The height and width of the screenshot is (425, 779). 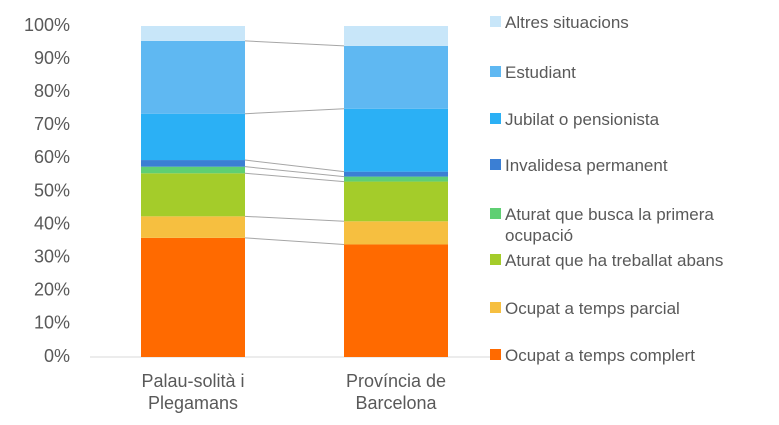 I want to click on legend-label: Invalidesa permanent, so click(x=586, y=165).